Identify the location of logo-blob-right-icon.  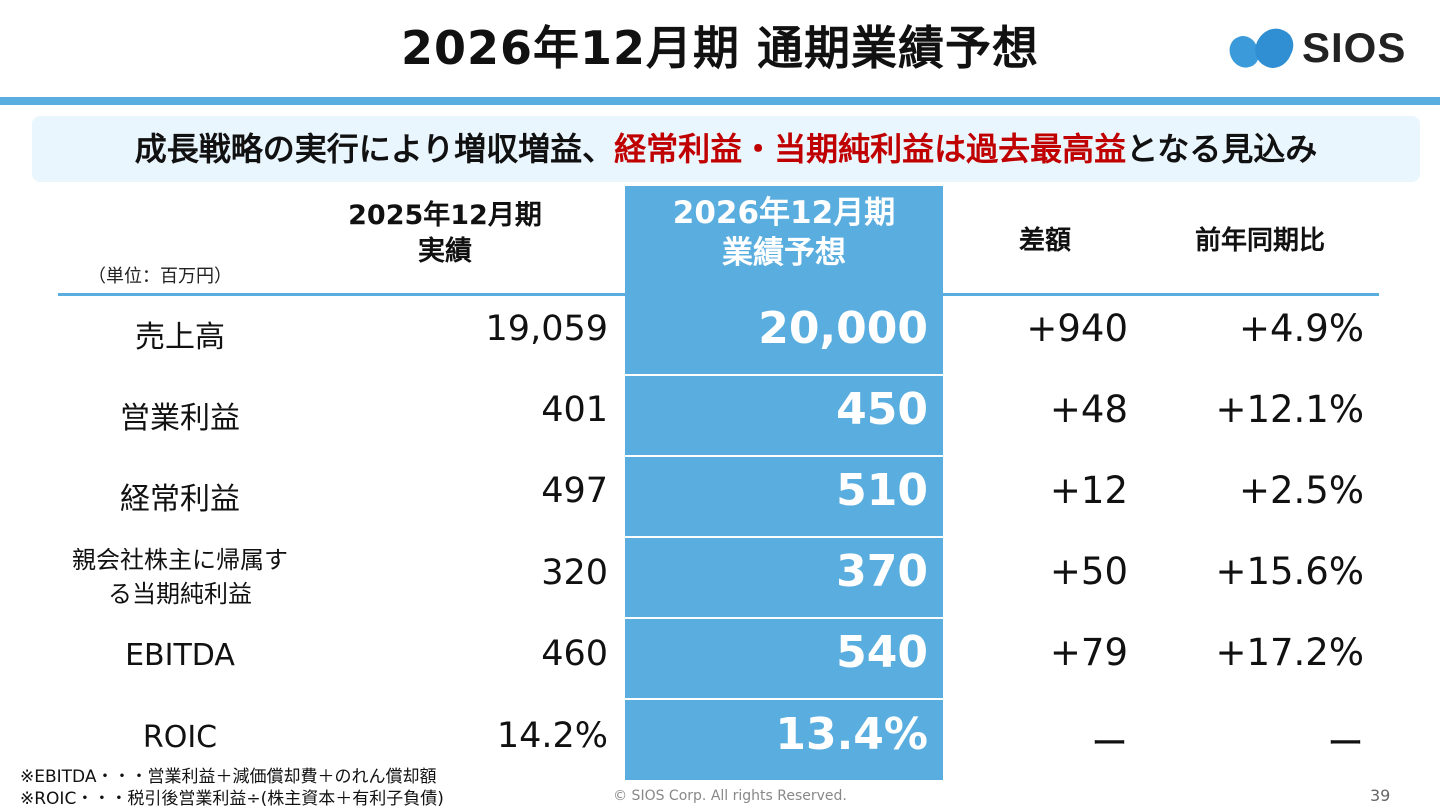
(1274, 48).